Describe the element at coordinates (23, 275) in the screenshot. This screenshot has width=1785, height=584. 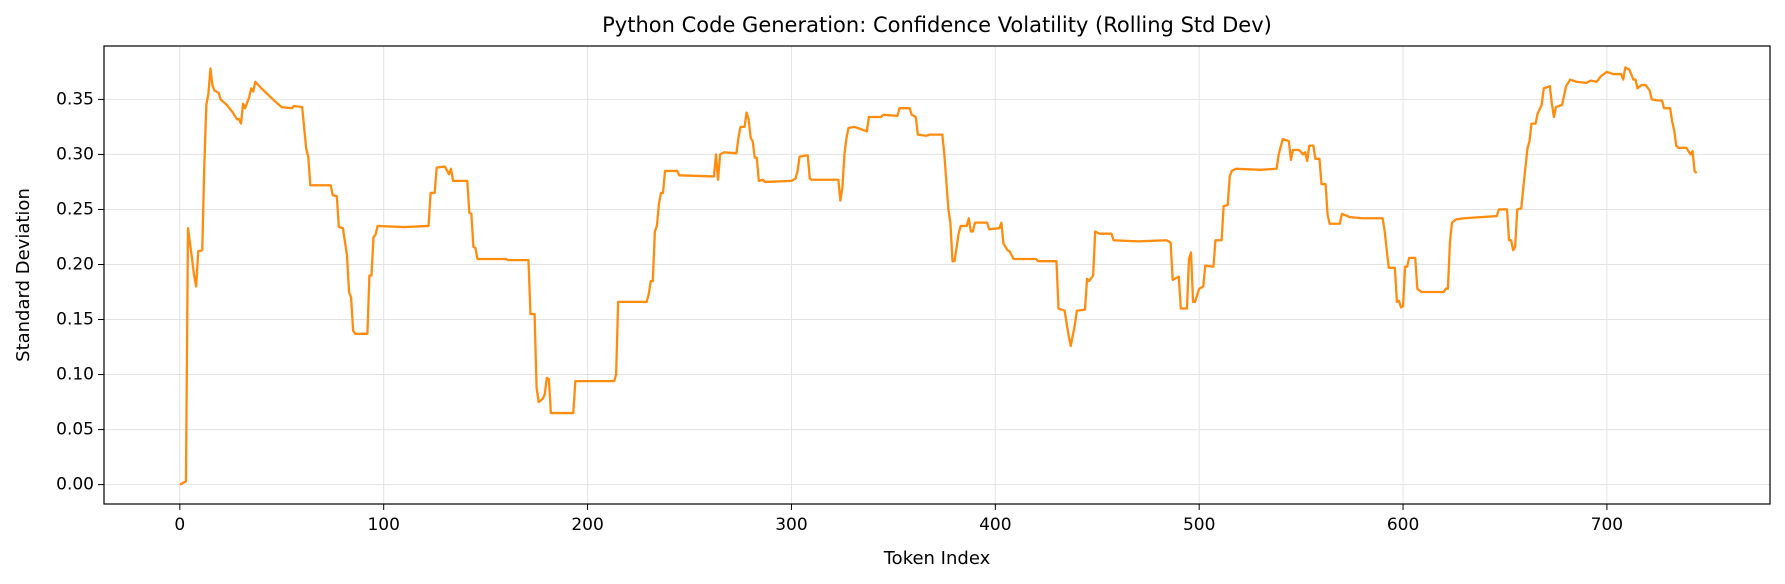
I see `y-axis-label: Standard Deviation` at that location.